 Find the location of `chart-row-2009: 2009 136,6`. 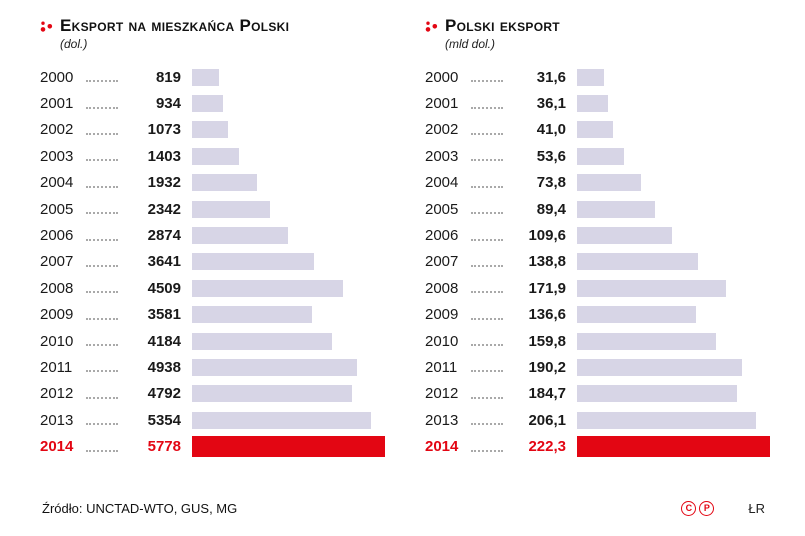

chart-row-2009: 2009 136,6 is located at coordinates (597, 315).